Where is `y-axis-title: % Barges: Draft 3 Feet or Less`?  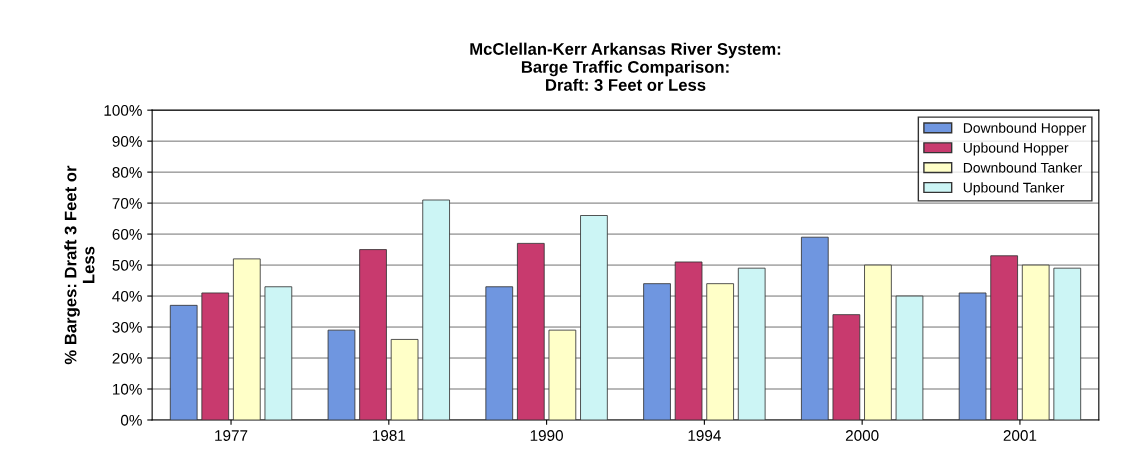 y-axis-title: % Barges: Draft 3 Feet or Less is located at coordinates (79, 265).